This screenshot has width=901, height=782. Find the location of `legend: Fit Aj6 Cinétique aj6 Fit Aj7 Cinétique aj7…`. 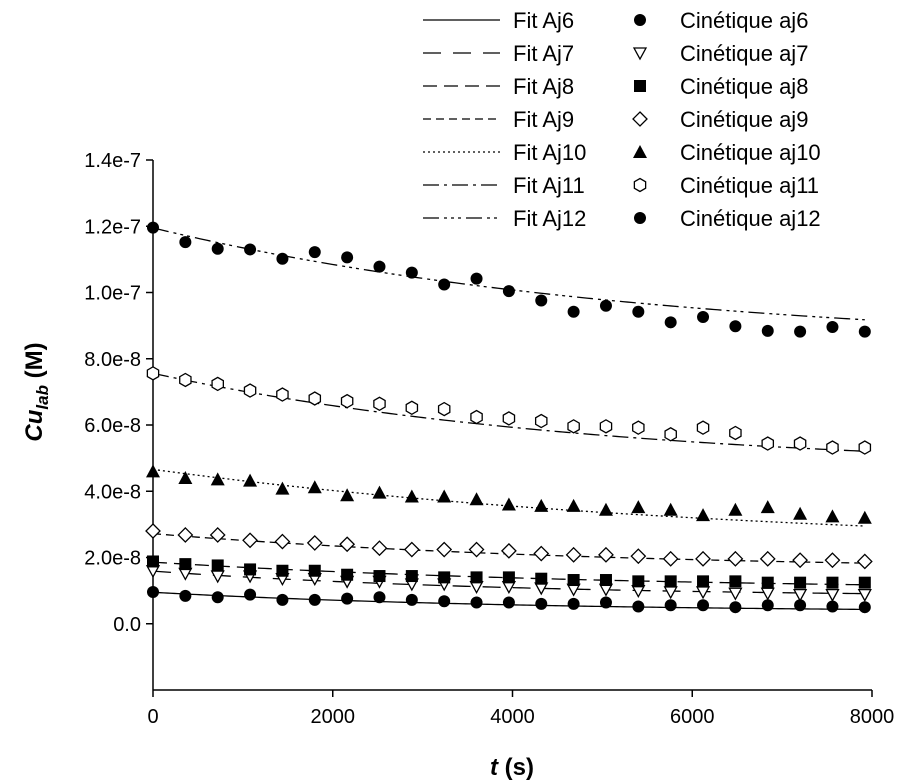

legend: Fit Aj6 Cinétique aj6 Fit Aj7 Cinétique aj7… is located at coordinates (622, 119).